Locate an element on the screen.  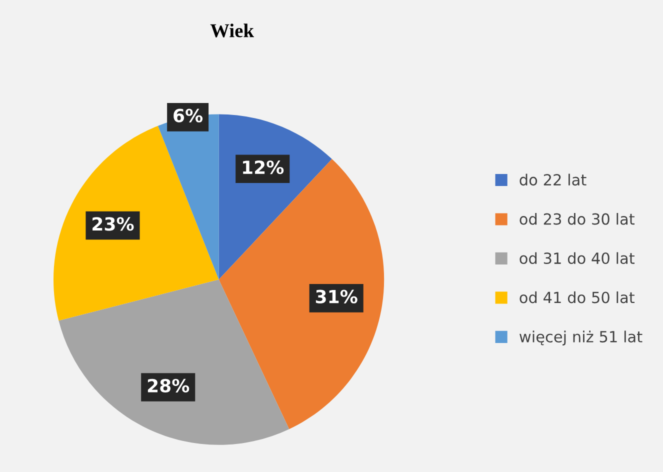
legend-label: od 41 do 50 lat is located at coordinates (577, 297).